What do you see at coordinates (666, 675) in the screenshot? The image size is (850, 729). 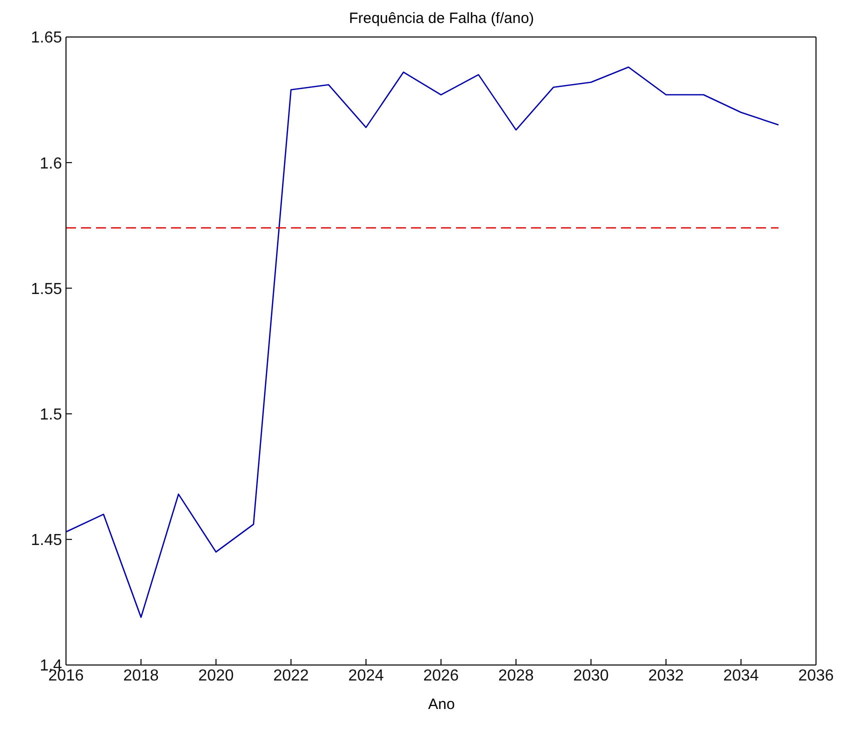 I see `x-tick-label: 2032` at bounding box center [666, 675].